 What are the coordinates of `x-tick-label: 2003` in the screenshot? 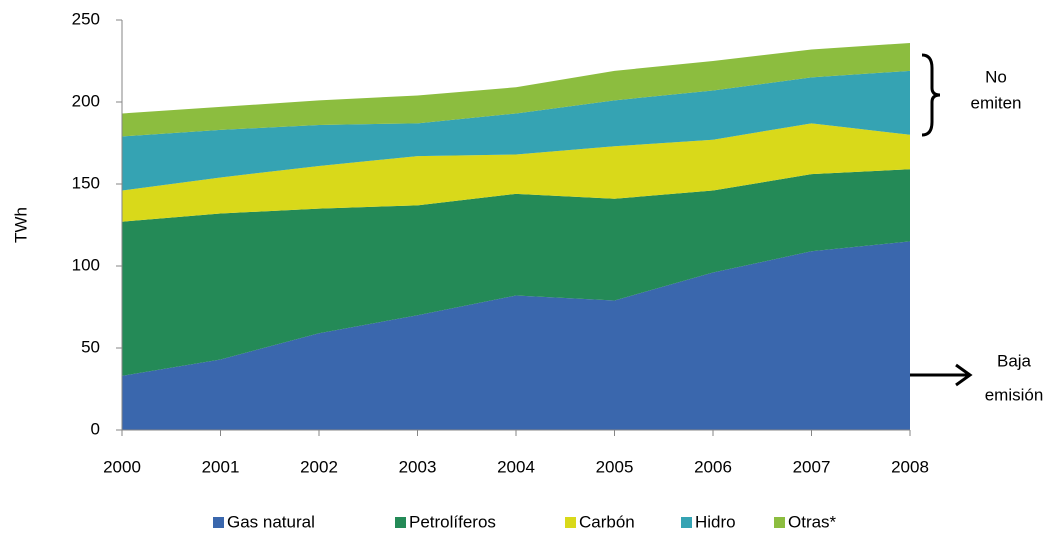 It's located at (418, 466).